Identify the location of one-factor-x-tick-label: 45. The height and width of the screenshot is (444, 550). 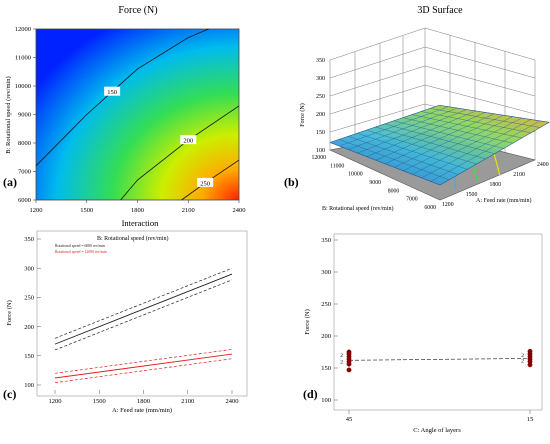
(349, 419).